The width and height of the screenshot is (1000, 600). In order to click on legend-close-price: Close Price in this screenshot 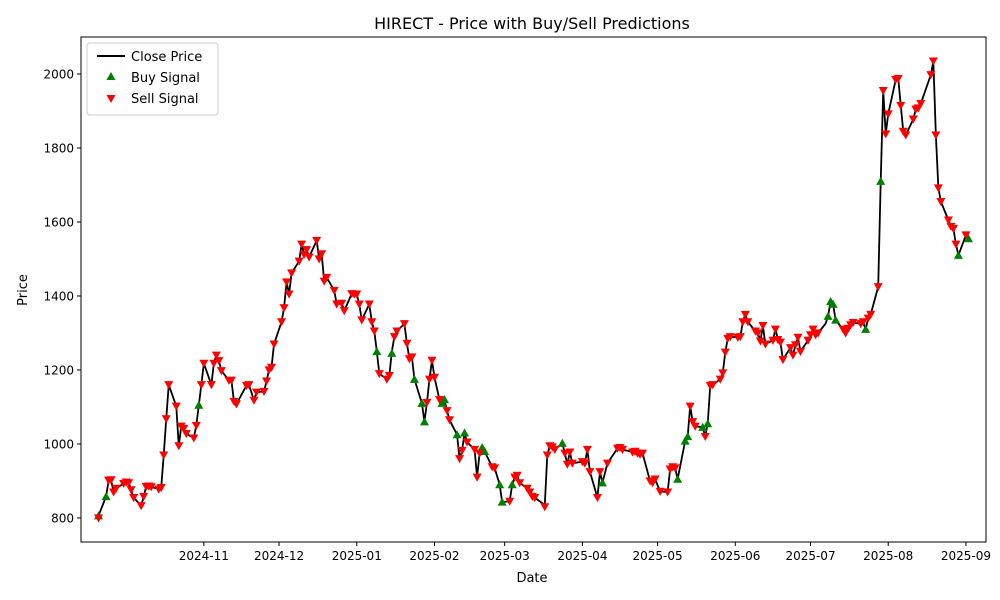, I will do `click(166, 57)`.